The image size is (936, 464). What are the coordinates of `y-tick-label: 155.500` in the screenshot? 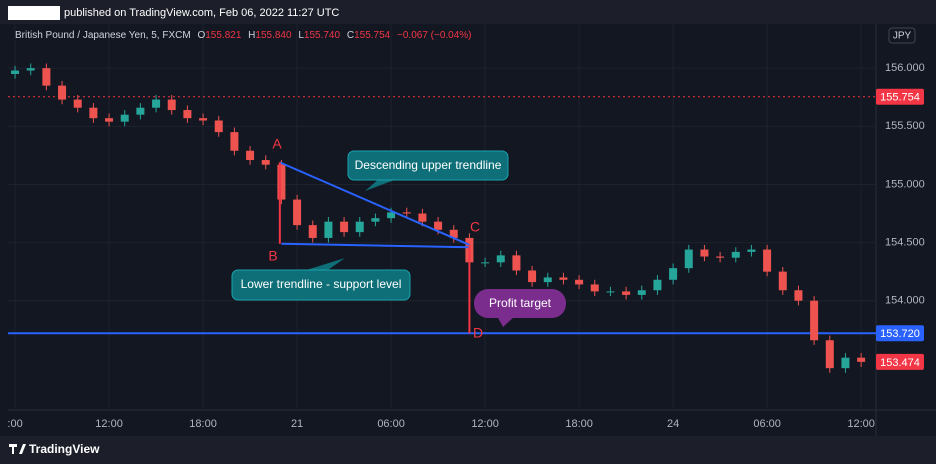 It's located at (905, 126).